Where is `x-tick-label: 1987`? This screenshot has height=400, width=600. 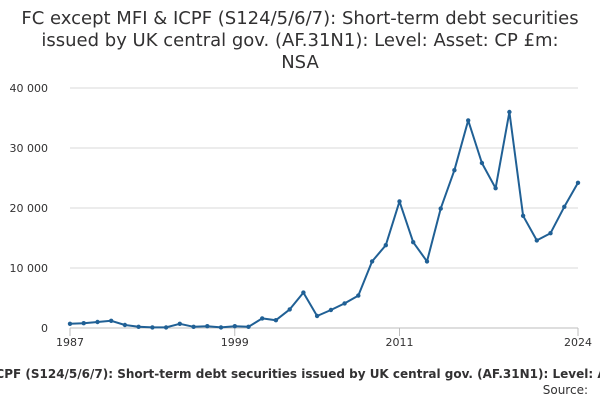 x-tick-label: 1987 is located at coordinates (70, 342).